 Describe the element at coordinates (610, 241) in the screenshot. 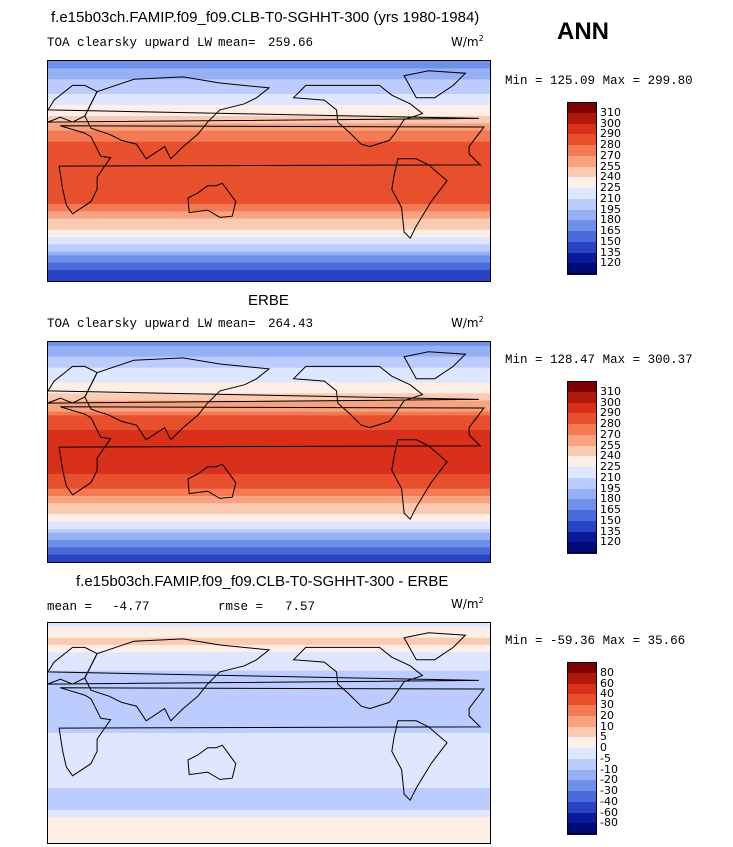

I see `panel1-colorbar-label: 150` at that location.